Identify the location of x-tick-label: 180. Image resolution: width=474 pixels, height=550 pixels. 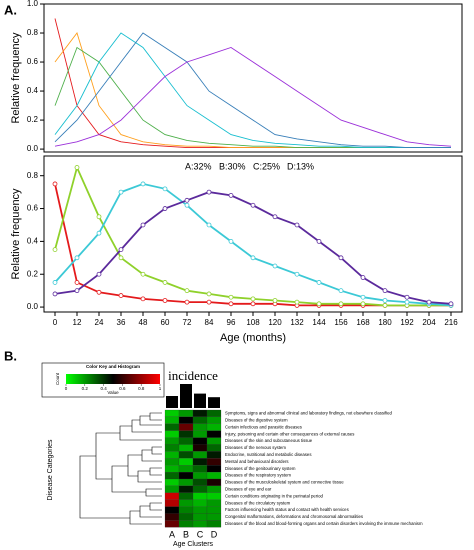
(385, 322).